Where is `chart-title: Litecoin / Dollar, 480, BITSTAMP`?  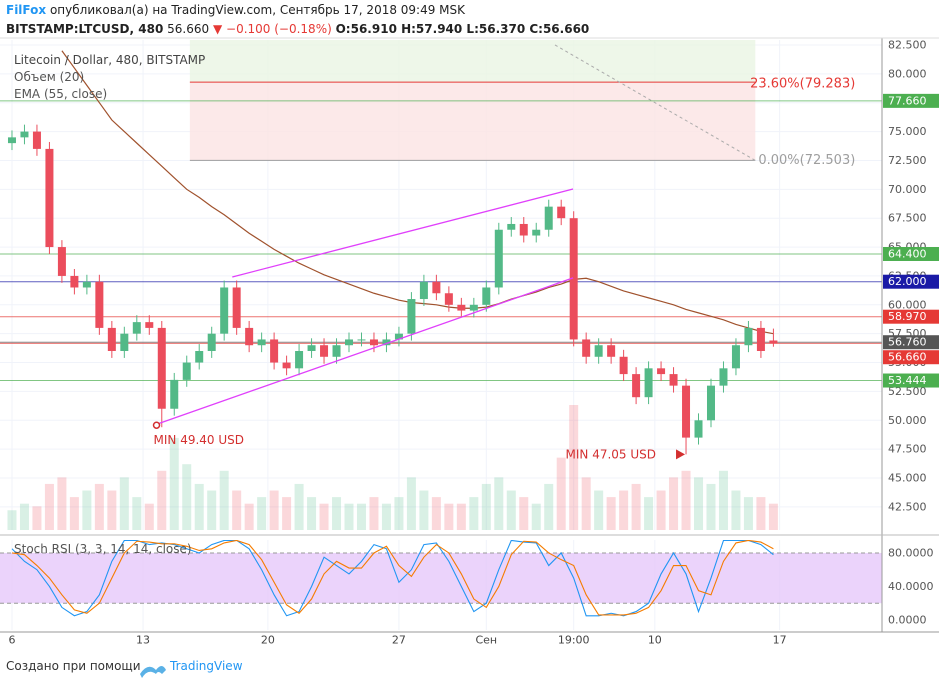
chart-title: Litecoin / Dollar, 480, BITSTAMP is located at coordinates (109, 60).